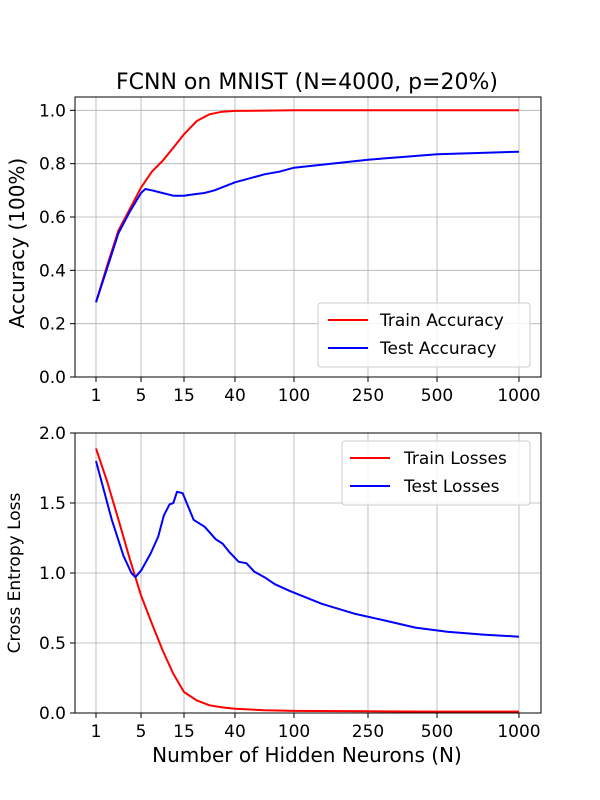  What do you see at coordinates (52, 434) in the screenshot?
I see `y-tick-label: 2.0` at bounding box center [52, 434].